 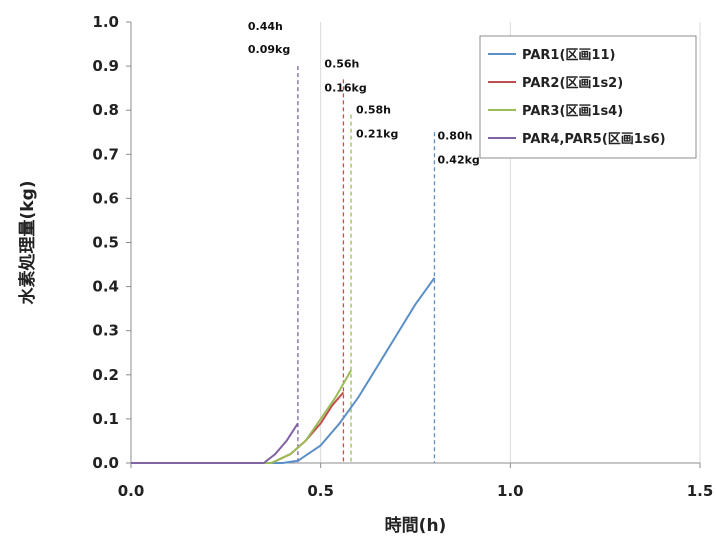 I want to click on annotation-amount-label: 0.21kg, so click(x=377, y=134).